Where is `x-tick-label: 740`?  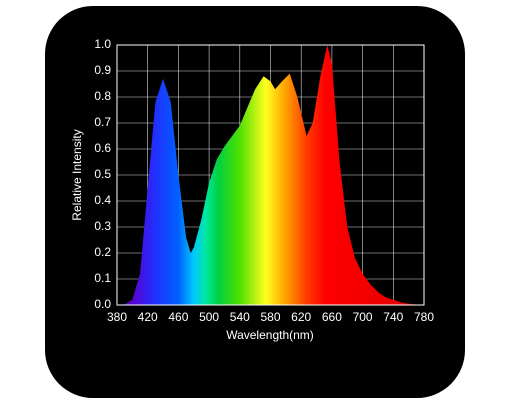 x-tick-label: 740 is located at coordinates (393, 317).